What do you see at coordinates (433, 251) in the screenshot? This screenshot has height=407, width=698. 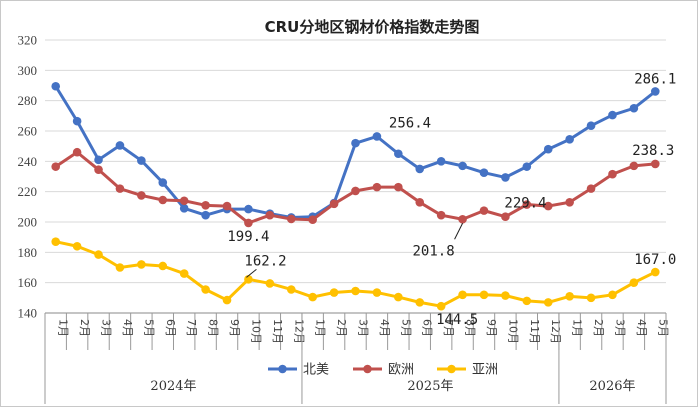 I see `data-label: 201.8` at bounding box center [433, 251].